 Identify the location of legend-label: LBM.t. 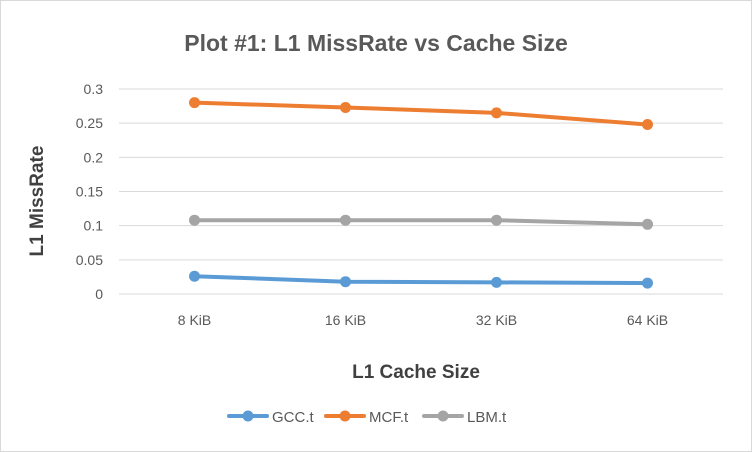
(487, 417).